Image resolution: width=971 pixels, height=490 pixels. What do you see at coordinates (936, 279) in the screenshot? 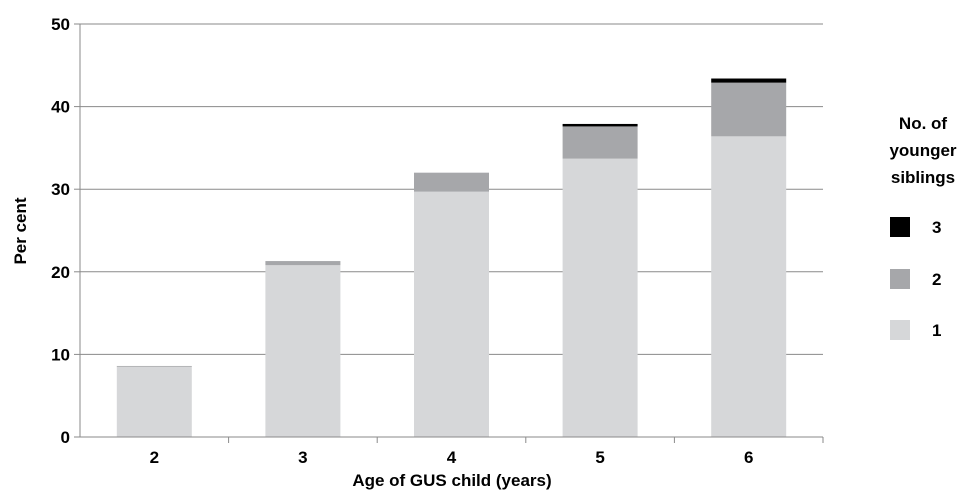
I see `legend-label-2: 2` at bounding box center [936, 279].